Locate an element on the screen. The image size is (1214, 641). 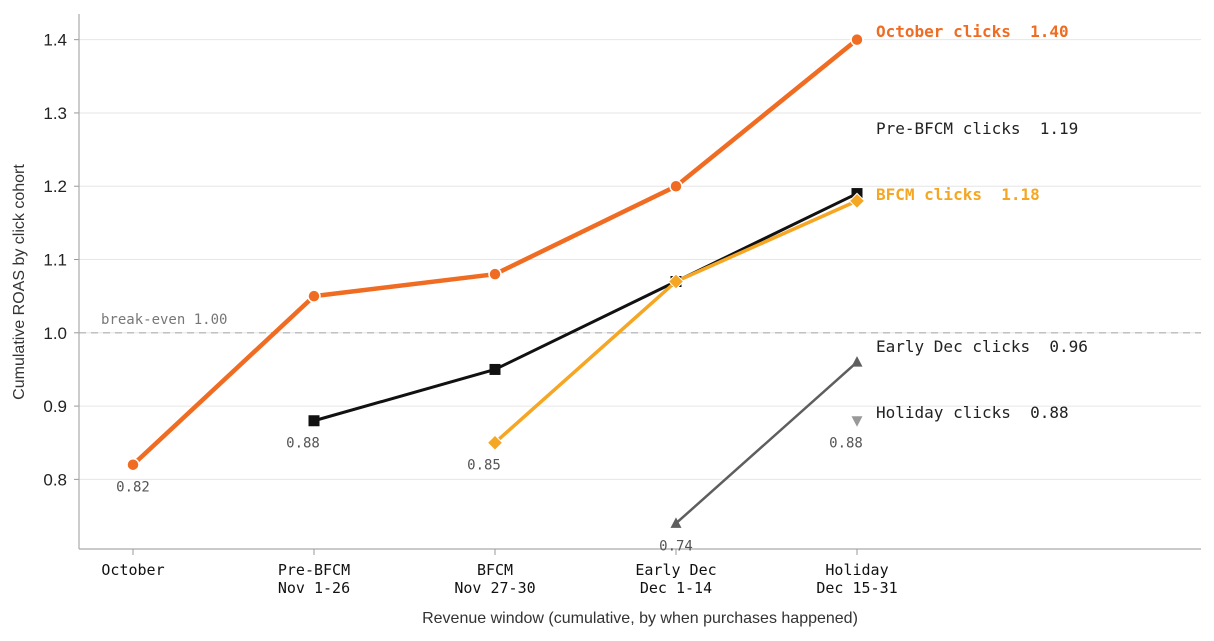
y-tick-label: 1.4 is located at coordinates (55, 40).